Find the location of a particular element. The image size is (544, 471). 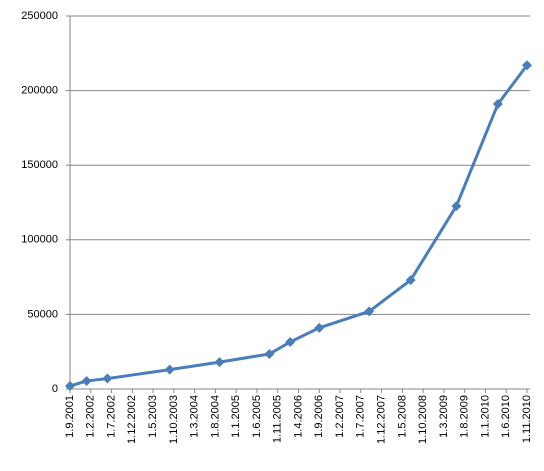

x-tick-label: 1.4.2006 is located at coordinates (298, 416).